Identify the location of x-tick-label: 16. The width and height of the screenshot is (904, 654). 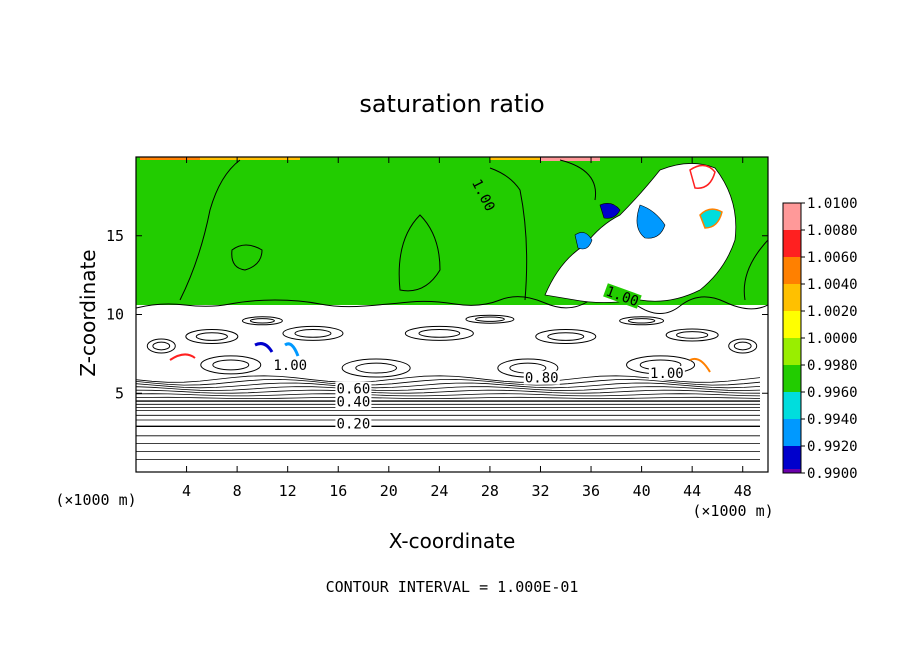
(338, 491).